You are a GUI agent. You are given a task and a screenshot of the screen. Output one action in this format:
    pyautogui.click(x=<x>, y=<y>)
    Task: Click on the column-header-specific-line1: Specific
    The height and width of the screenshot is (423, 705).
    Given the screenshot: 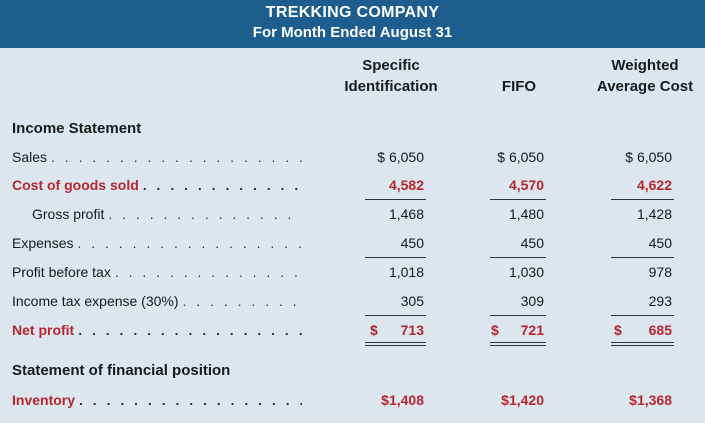 What is the action you would take?
    pyautogui.click(x=391, y=65)
    